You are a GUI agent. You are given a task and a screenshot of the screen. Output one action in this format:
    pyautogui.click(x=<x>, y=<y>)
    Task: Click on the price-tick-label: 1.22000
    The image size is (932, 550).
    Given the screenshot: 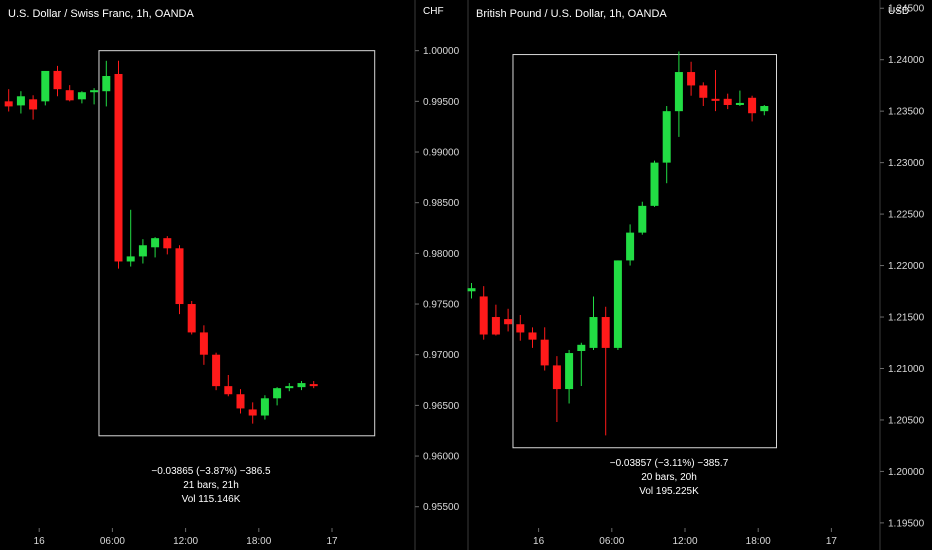 What is the action you would take?
    pyautogui.click(x=906, y=266)
    